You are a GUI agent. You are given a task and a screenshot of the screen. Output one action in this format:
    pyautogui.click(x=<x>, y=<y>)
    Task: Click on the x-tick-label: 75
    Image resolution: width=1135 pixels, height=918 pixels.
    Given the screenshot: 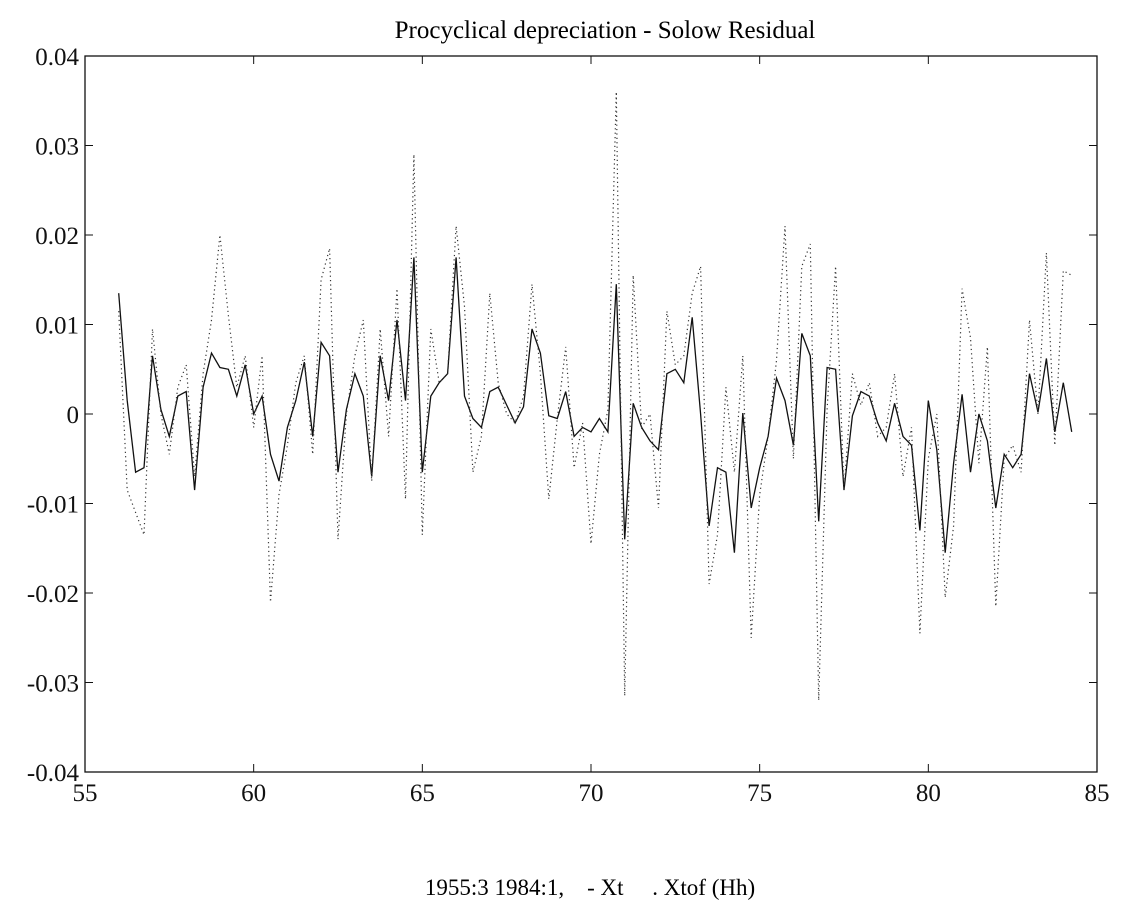 What is the action you would take?
    pyautogui.click(x=759, y=793)
    